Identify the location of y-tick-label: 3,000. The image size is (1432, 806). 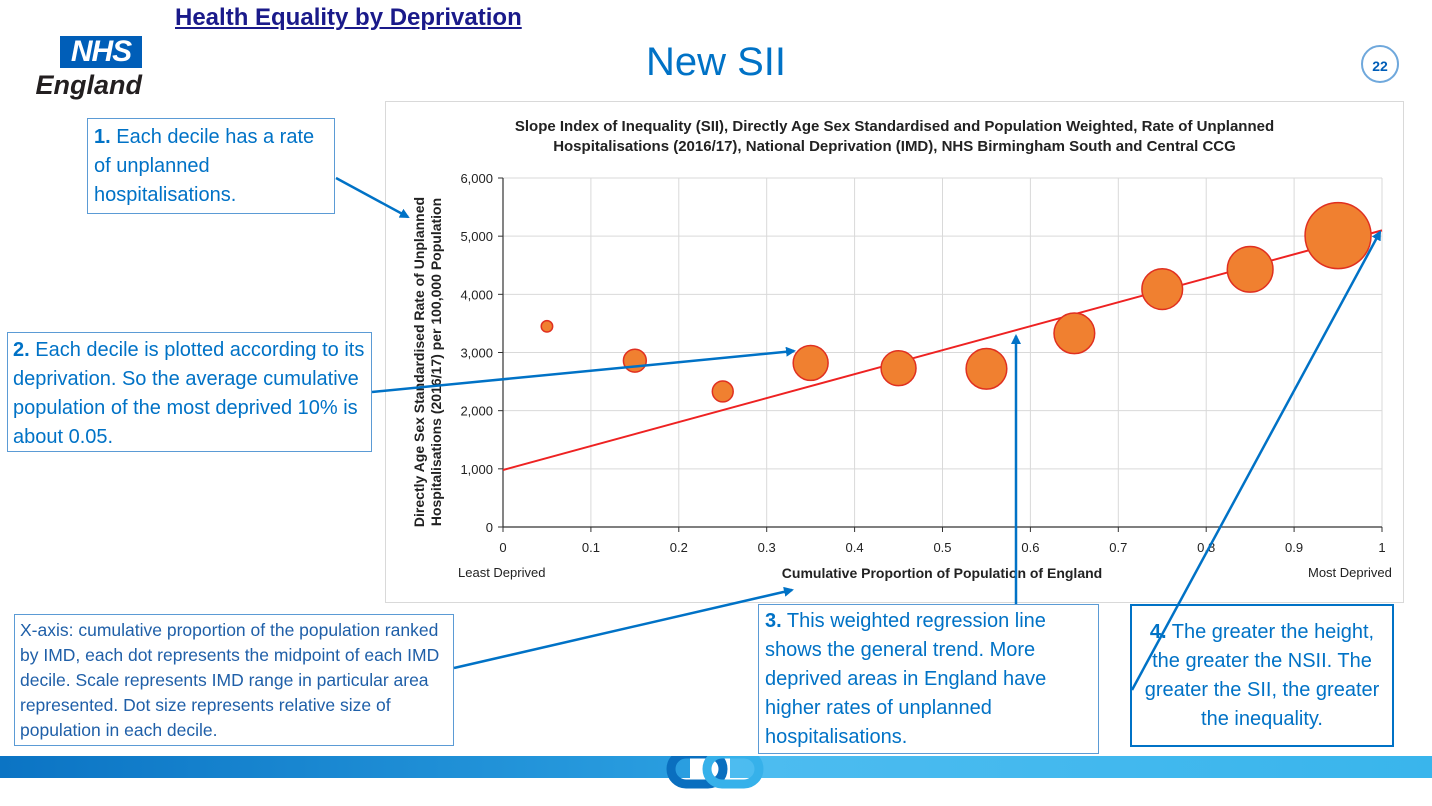
(476, 353).